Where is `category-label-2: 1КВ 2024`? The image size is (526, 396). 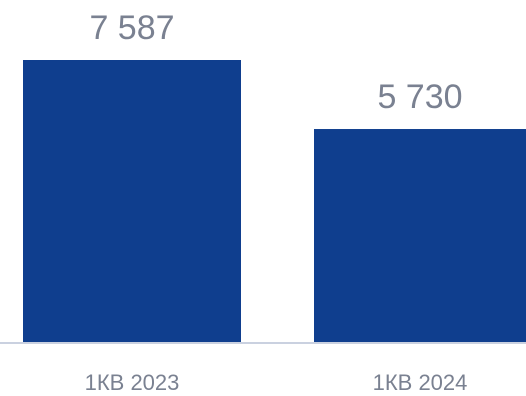 category-label-2: 1КВ 2024 is located at coordinates (420, 382).